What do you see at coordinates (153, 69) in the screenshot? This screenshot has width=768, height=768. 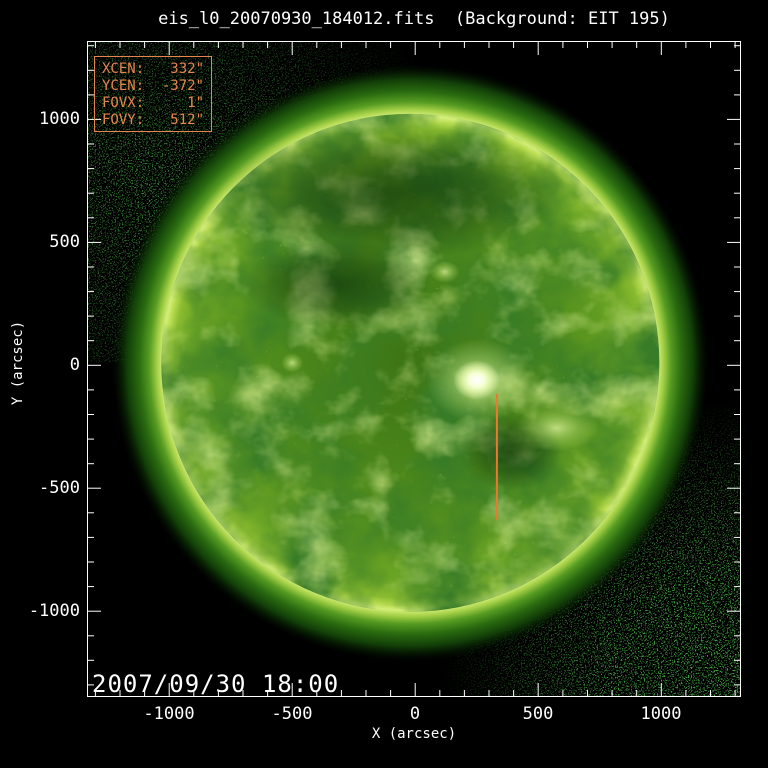 I see `annotation-row-xcen: XCEN: 332"` at bounding box center [153, 69].